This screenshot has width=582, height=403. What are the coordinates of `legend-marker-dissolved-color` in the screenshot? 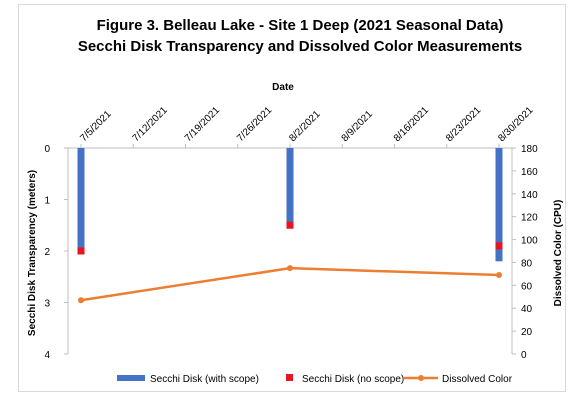 It's located at (421, 378).